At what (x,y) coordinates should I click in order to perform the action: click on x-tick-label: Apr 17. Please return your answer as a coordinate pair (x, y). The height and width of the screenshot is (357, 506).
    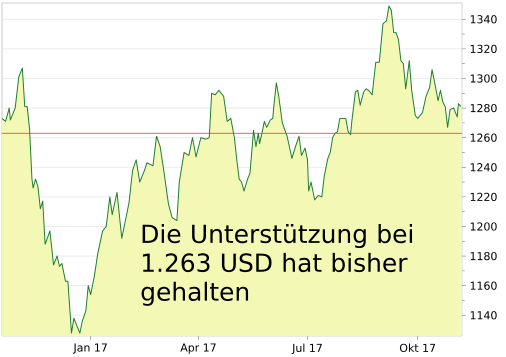
    Looking at the image, I should click on (198, 348).